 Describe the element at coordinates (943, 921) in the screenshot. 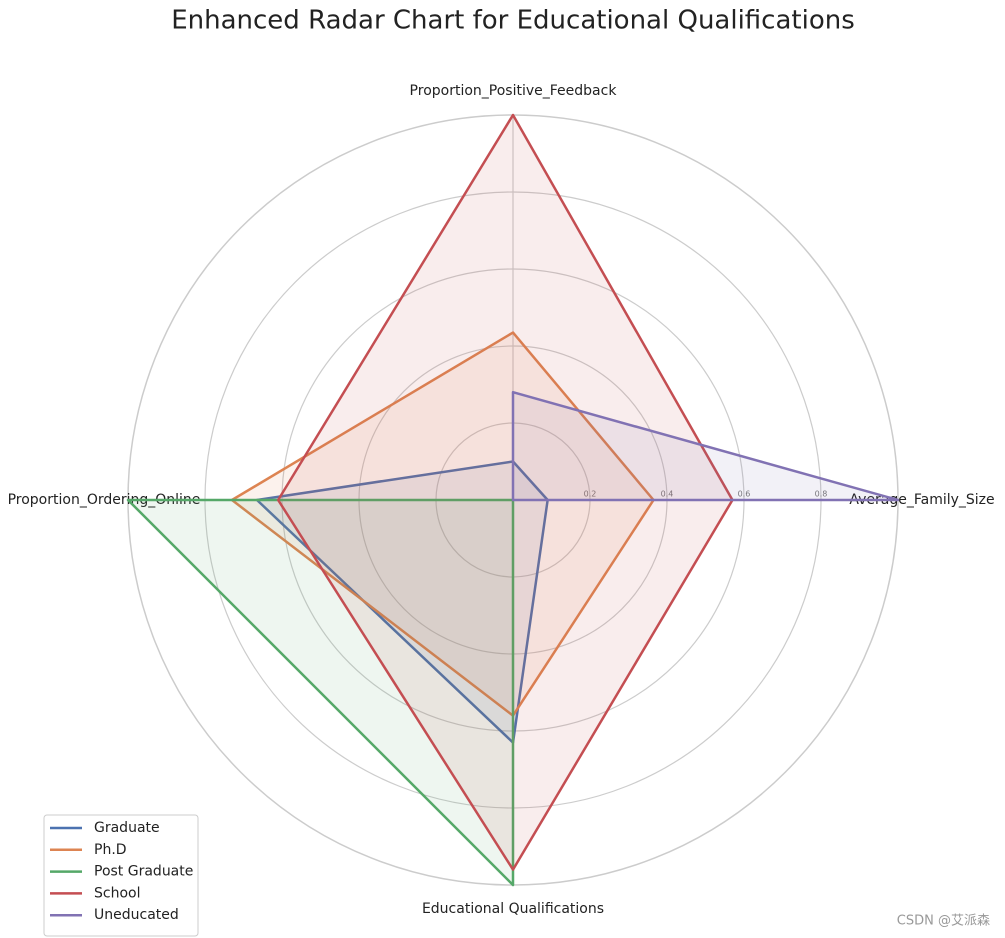

I see `watermark: CSDN @艾派森` at that location.